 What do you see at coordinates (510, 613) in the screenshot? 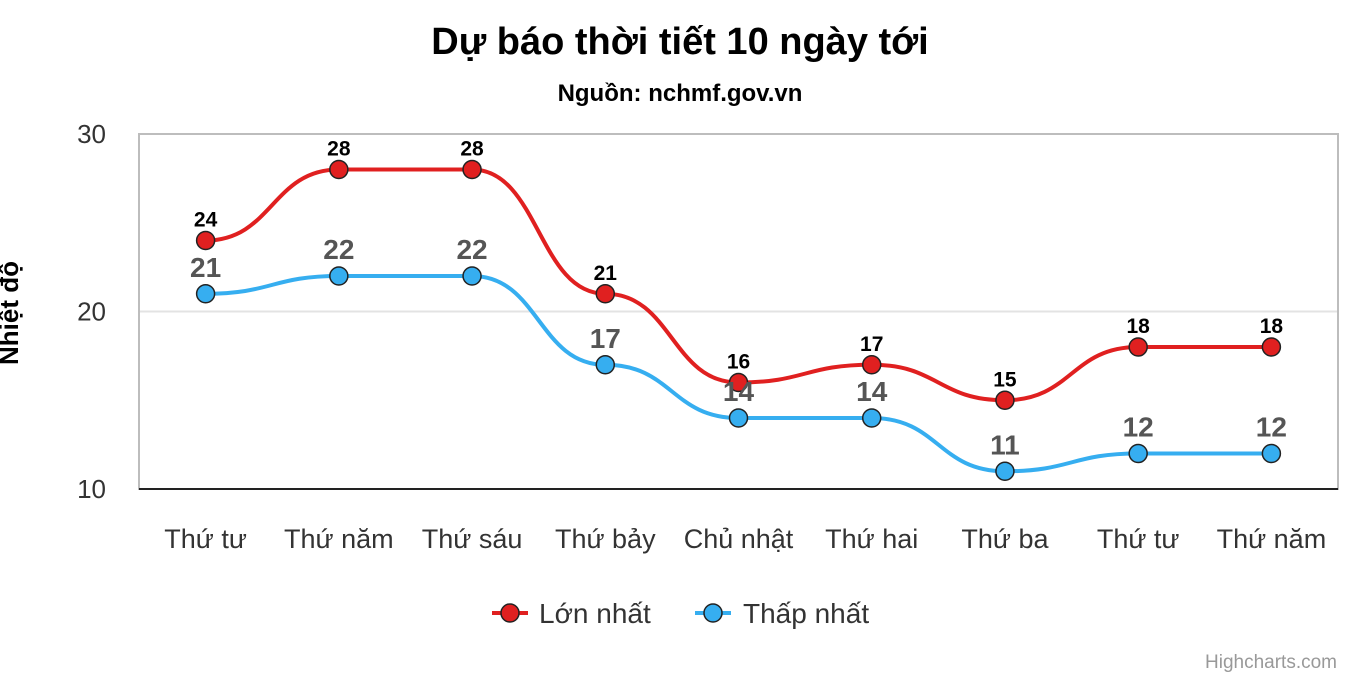
I see `legend-marker-max` at bounding box center [510, 613].